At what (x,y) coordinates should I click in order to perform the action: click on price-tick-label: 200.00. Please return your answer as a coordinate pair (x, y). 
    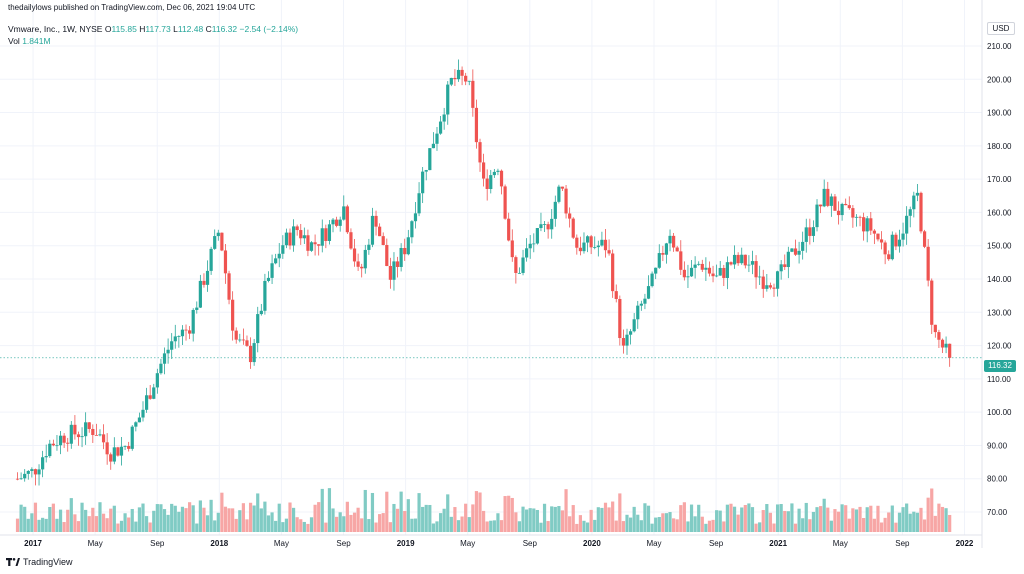
    Looking at the image, I should click on (999, 79).